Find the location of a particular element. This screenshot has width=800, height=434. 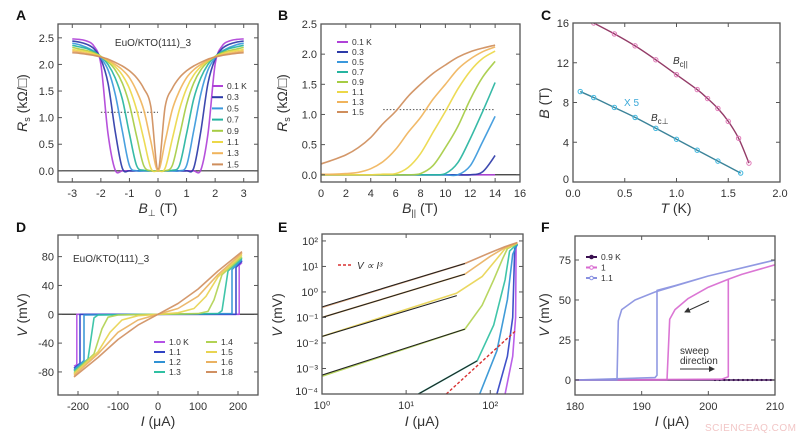

legend-item: 0.7 is located at coordinates (225, 120).